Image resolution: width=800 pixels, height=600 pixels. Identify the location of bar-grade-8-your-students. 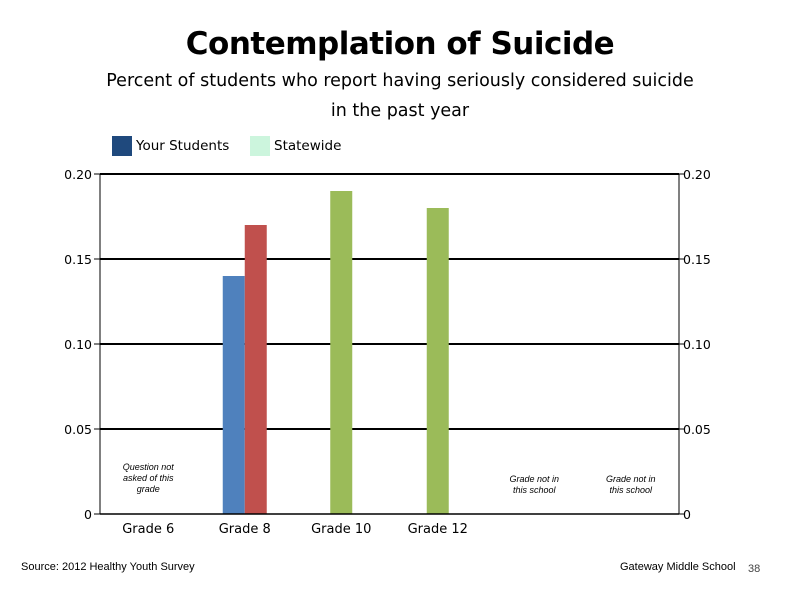
(233, 395).